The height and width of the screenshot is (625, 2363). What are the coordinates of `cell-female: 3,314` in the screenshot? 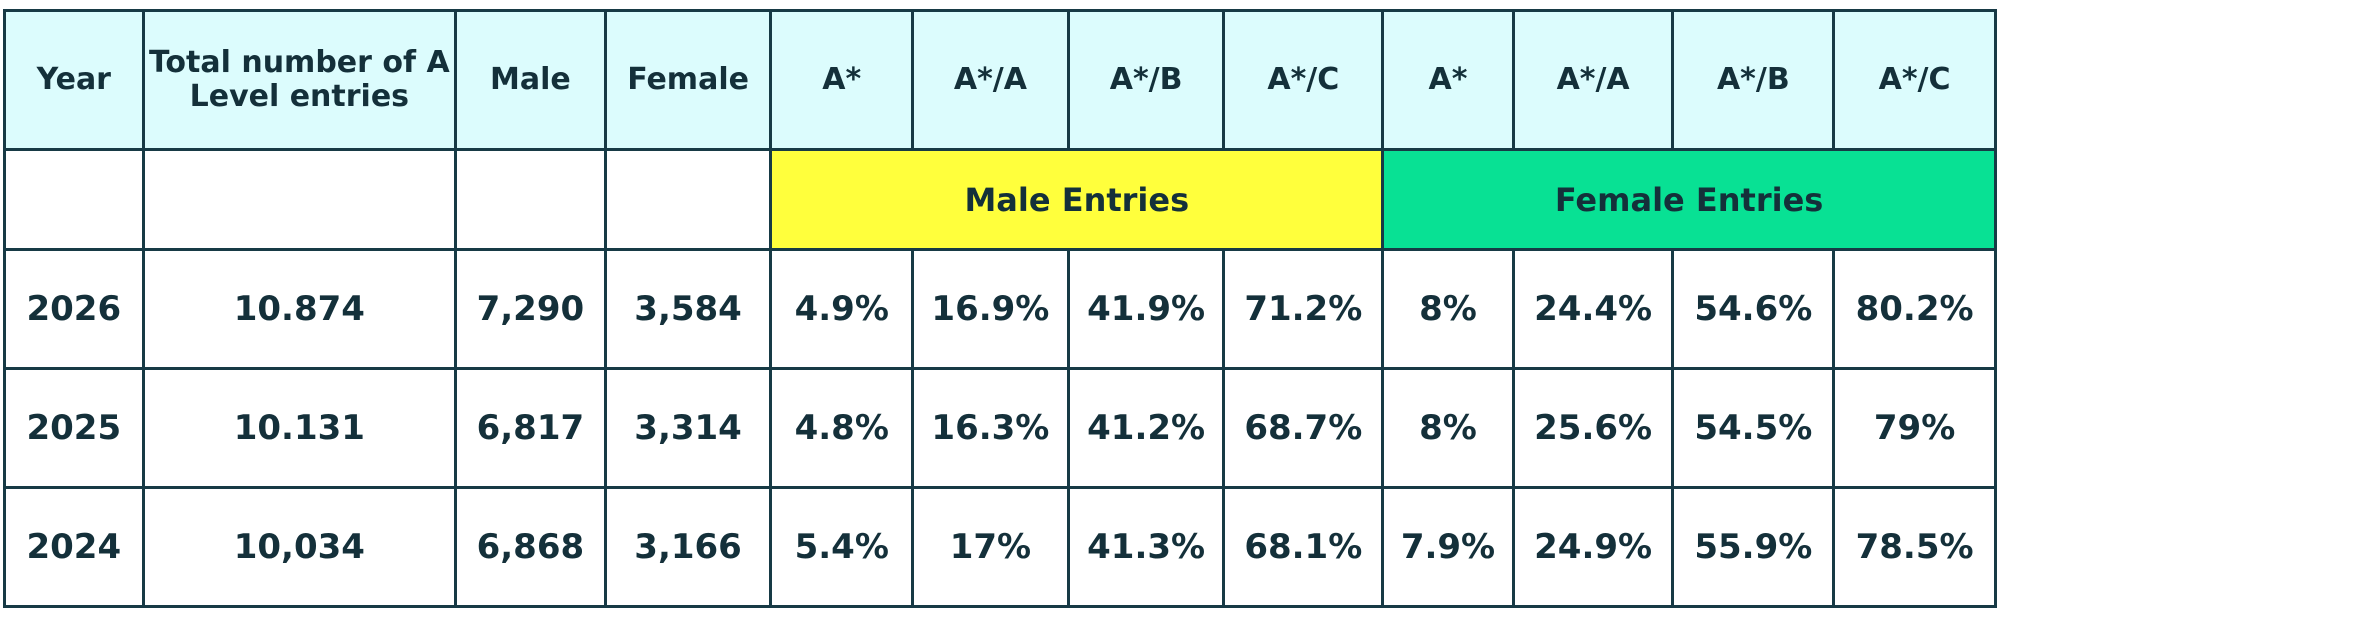 It's located at (688, 428).